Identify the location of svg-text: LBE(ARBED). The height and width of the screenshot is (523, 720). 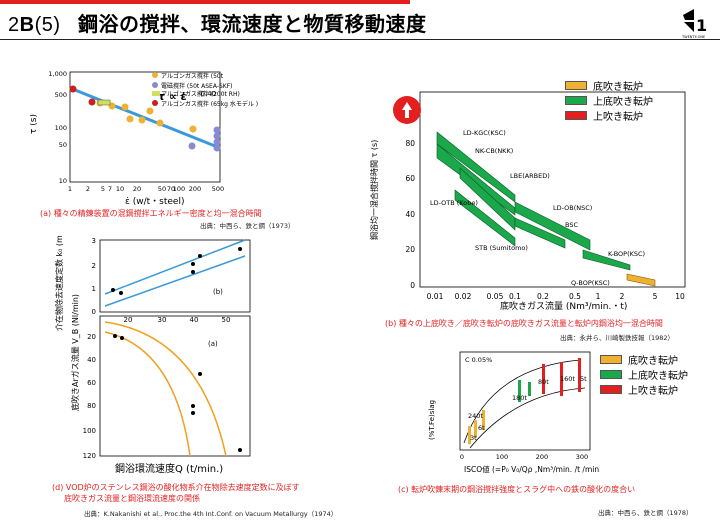
(530, 176).